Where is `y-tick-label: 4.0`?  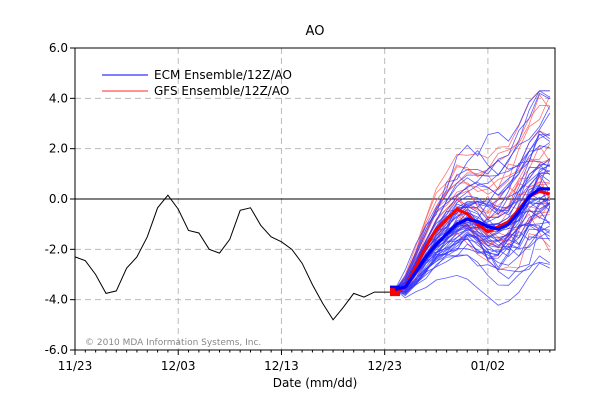 y-tick-label: 4.0 is located at coordinates (58, 98).